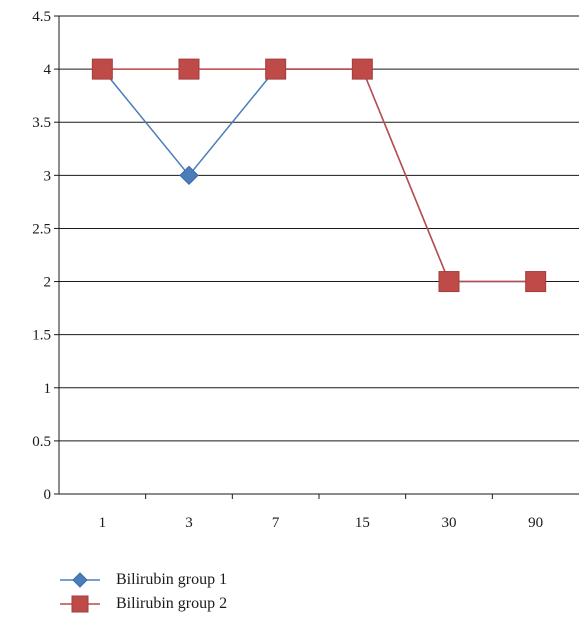  Describe the element at coordinates (41, 123) in the screenshot. I see `y-tick-label: 3.5` at that location.